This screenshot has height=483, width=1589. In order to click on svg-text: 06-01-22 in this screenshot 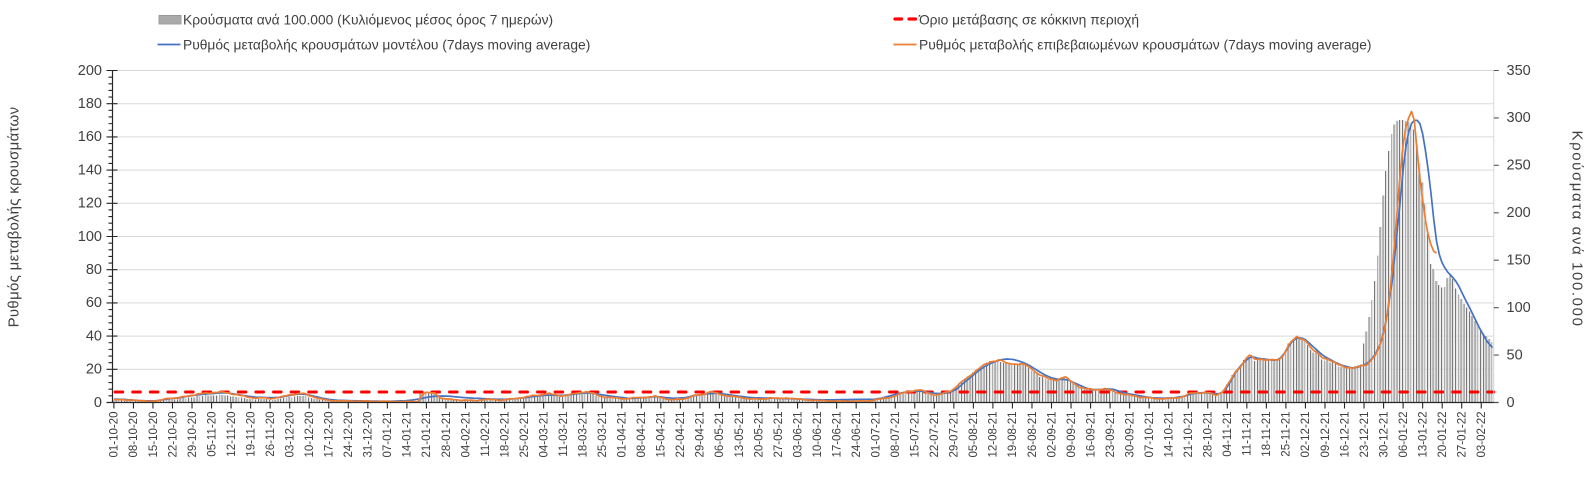, I will do `click(1404, 435)`.